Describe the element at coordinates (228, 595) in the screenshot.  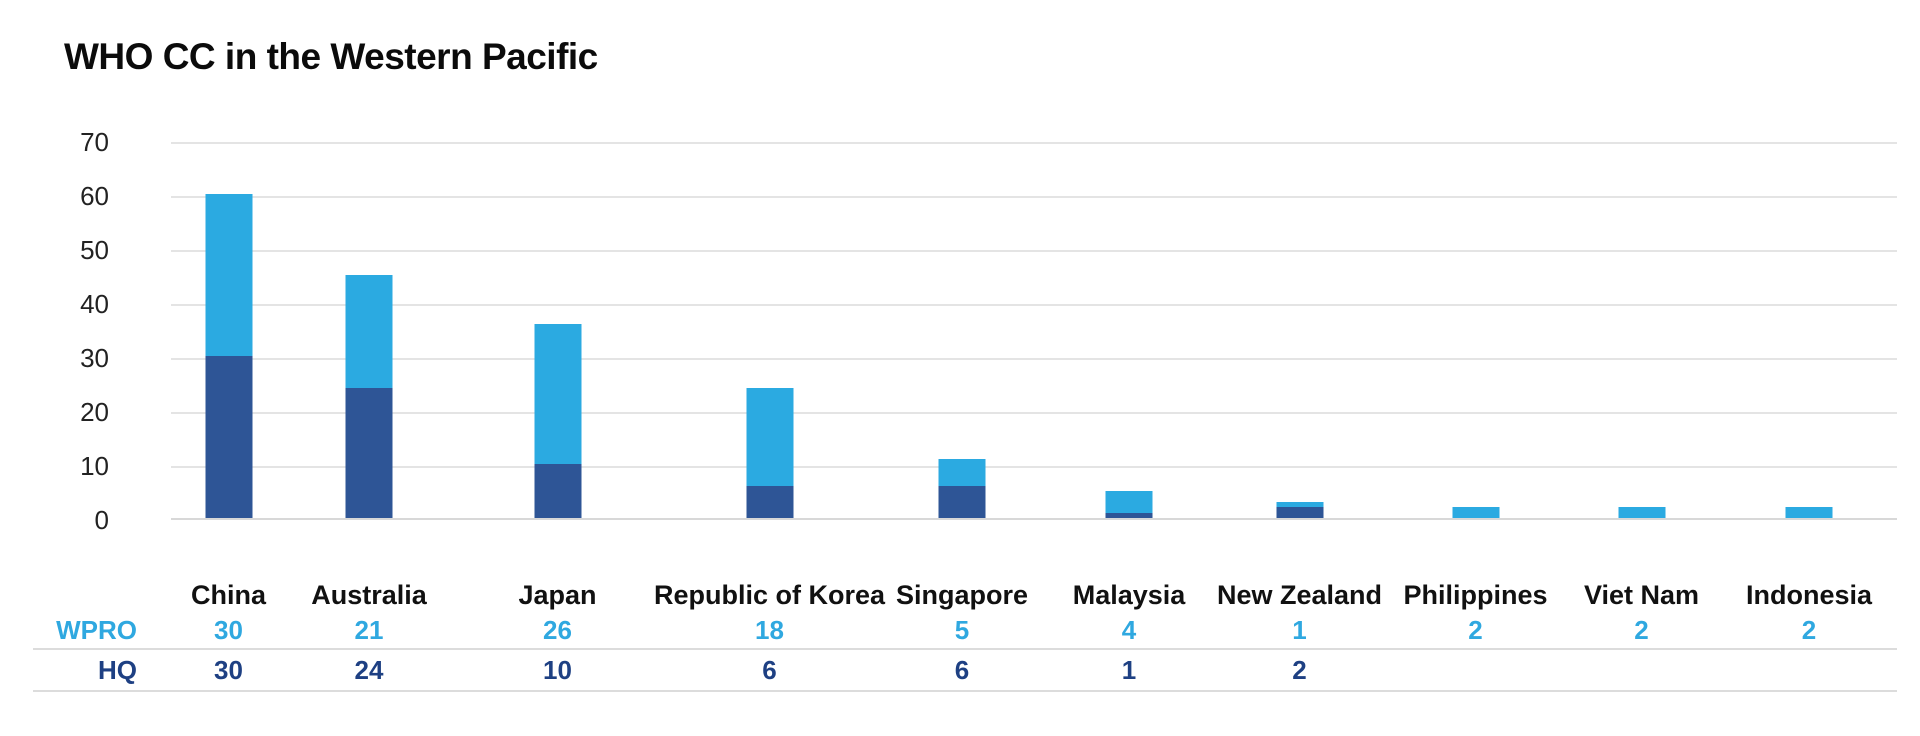
I see `category-label: China` at that location.